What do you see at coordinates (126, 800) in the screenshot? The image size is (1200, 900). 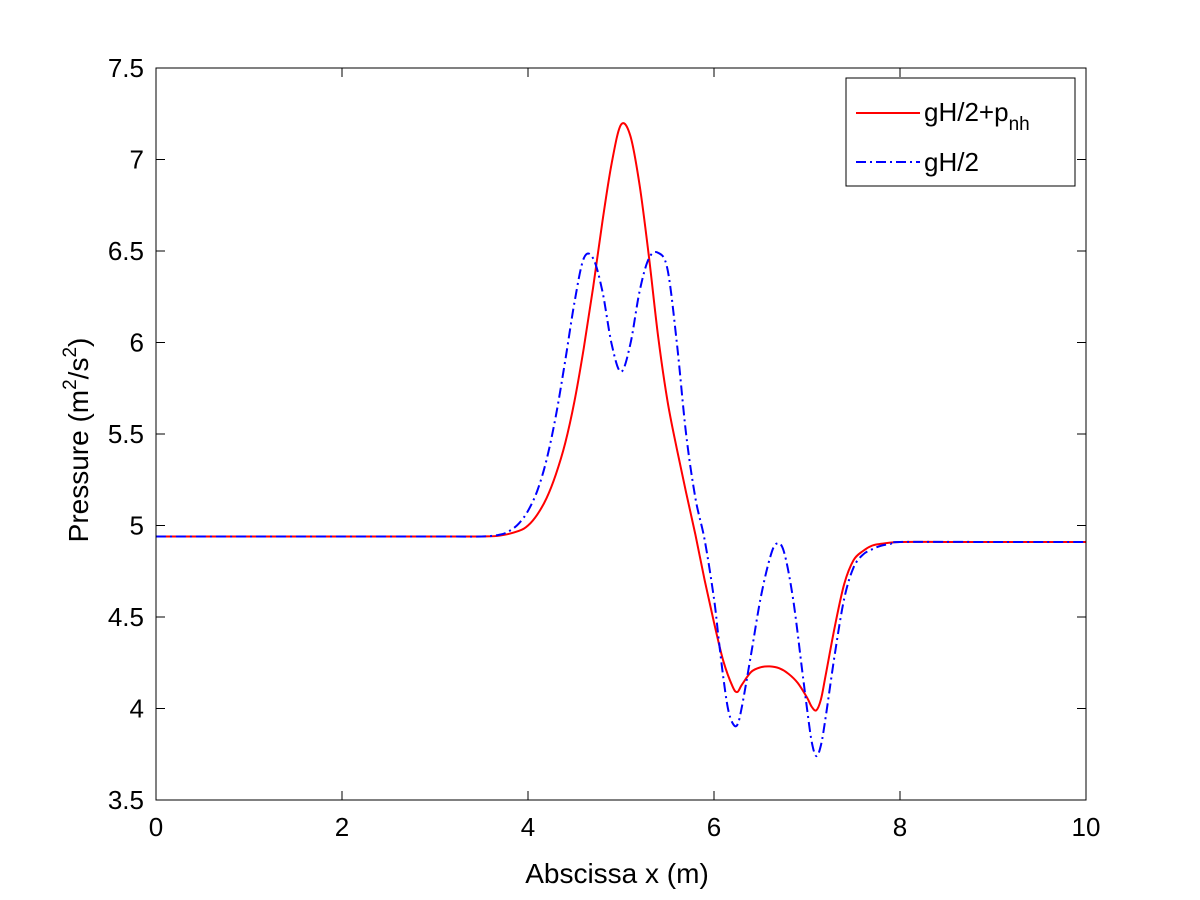 I see `y-tick-label-0: 3.5` at bounding box center [126, 800].